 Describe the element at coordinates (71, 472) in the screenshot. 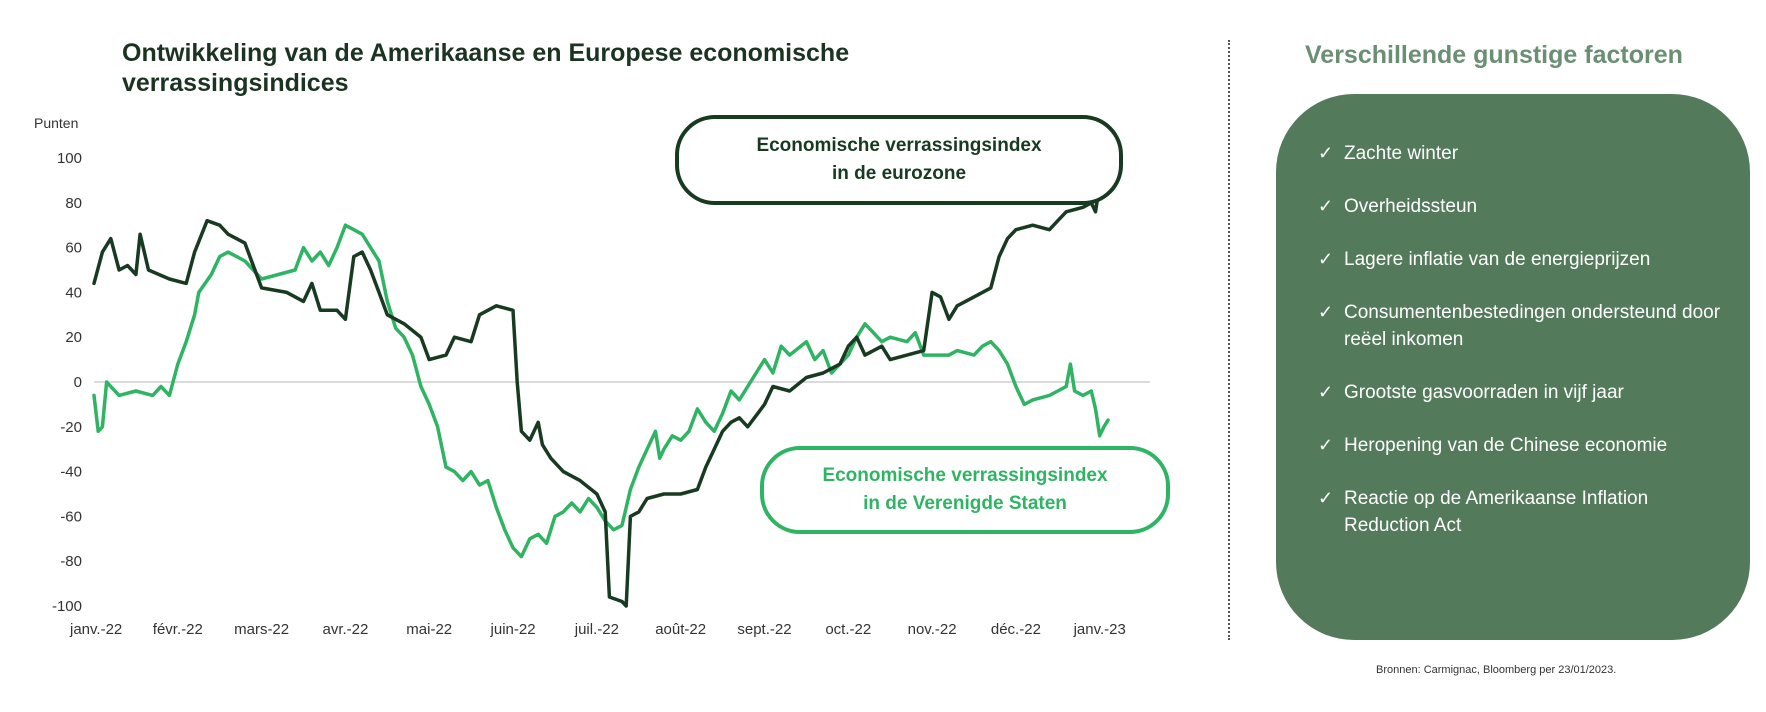

I see `y-tick-label: -40` at that location.